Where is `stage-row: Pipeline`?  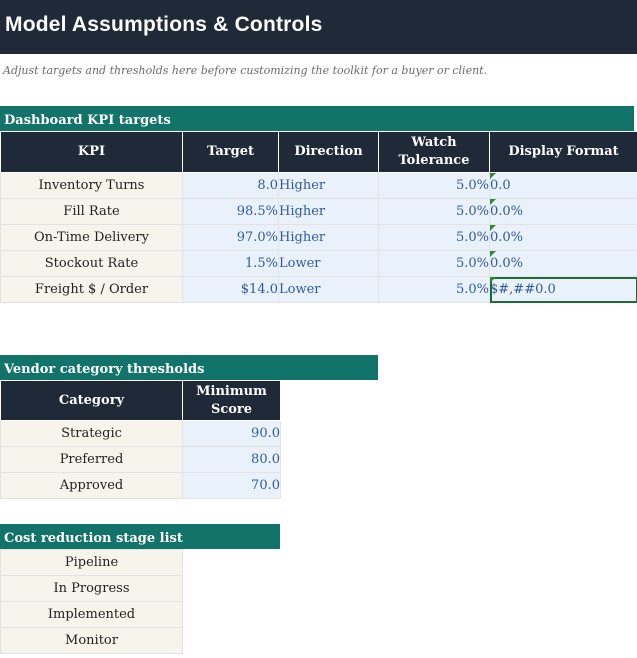
stage-row: Pipeline is located at coordinates (91, 562).